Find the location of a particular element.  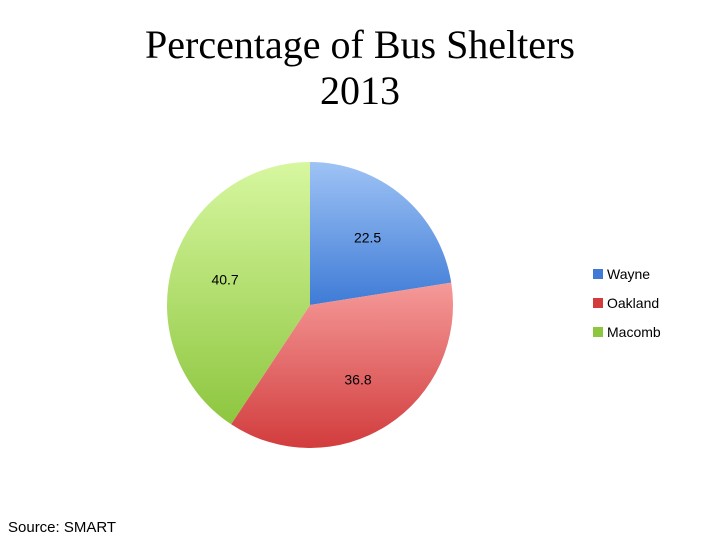

legend-swatch-oakland is located at coordinates (598, 303).